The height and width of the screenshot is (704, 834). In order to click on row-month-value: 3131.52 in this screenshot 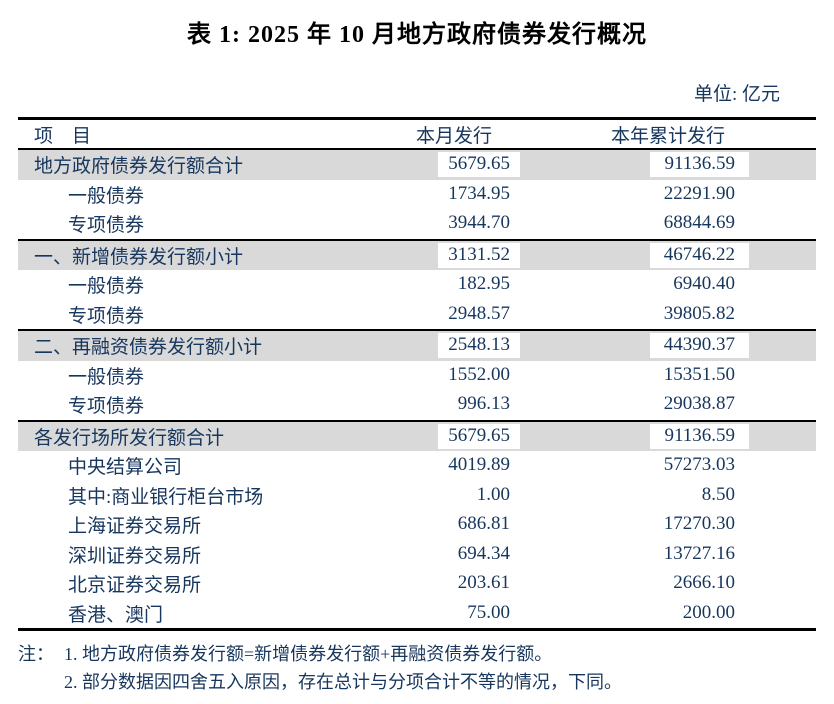, I will do `click(454, 255)`.